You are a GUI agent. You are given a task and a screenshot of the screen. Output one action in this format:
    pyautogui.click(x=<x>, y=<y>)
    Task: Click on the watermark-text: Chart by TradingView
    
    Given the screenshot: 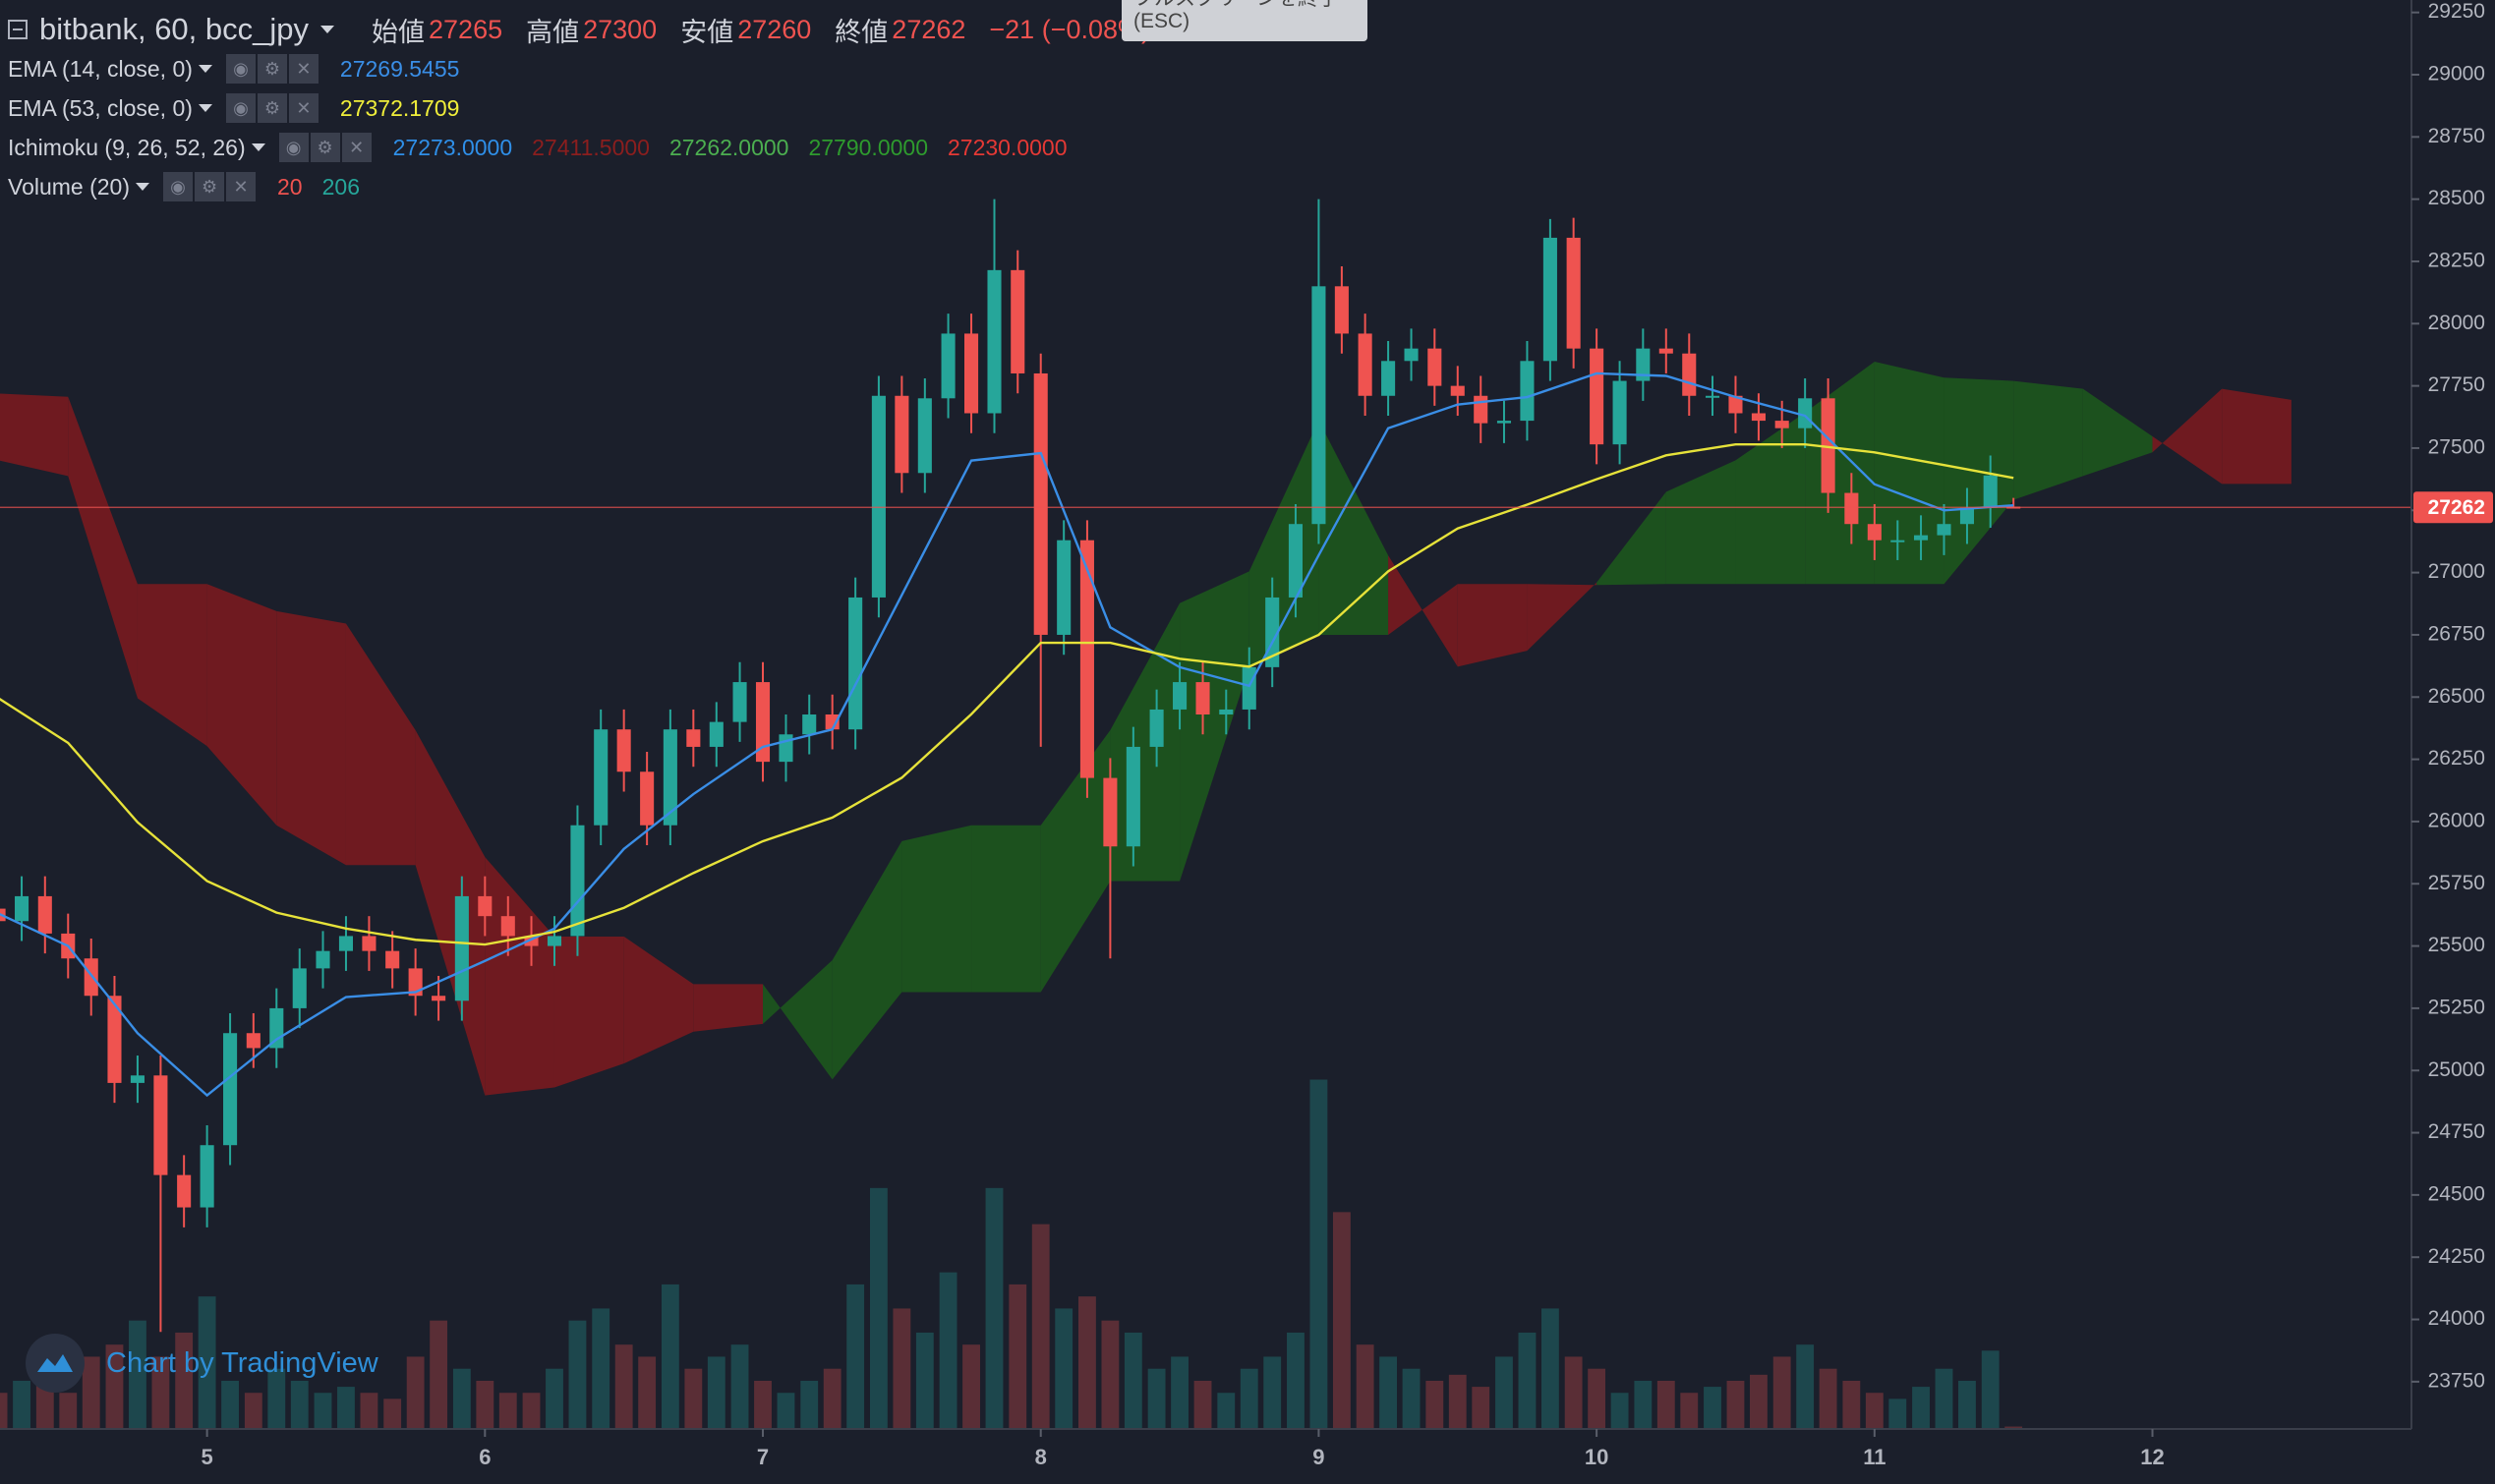 What is the action you would take?
    pyautogui.click(x=242, y=1362)
    